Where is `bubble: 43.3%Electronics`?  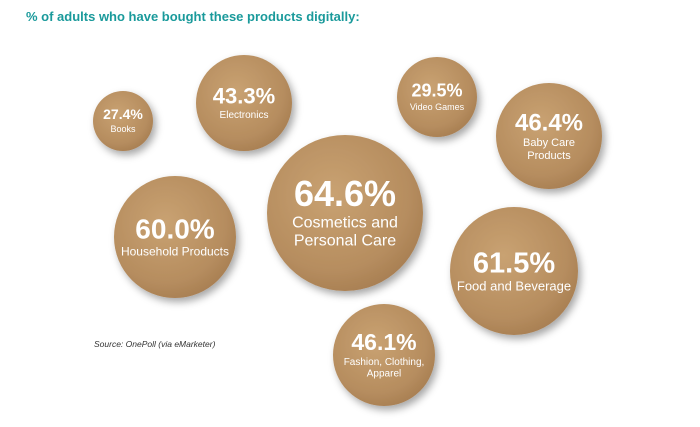
bubble: 43.3%Electronics is located at coordinates (244, 103).